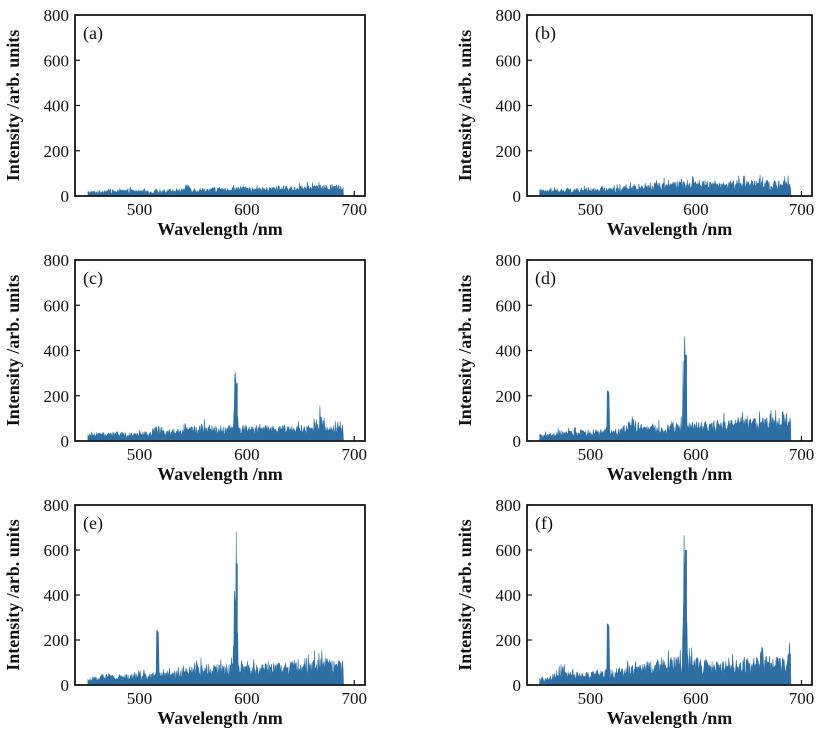 The height and width of the screenshot is (736, 821). Describe the element at coordinates (545, 278) in the screenshot. I see `panel-label: (d)` at that location.